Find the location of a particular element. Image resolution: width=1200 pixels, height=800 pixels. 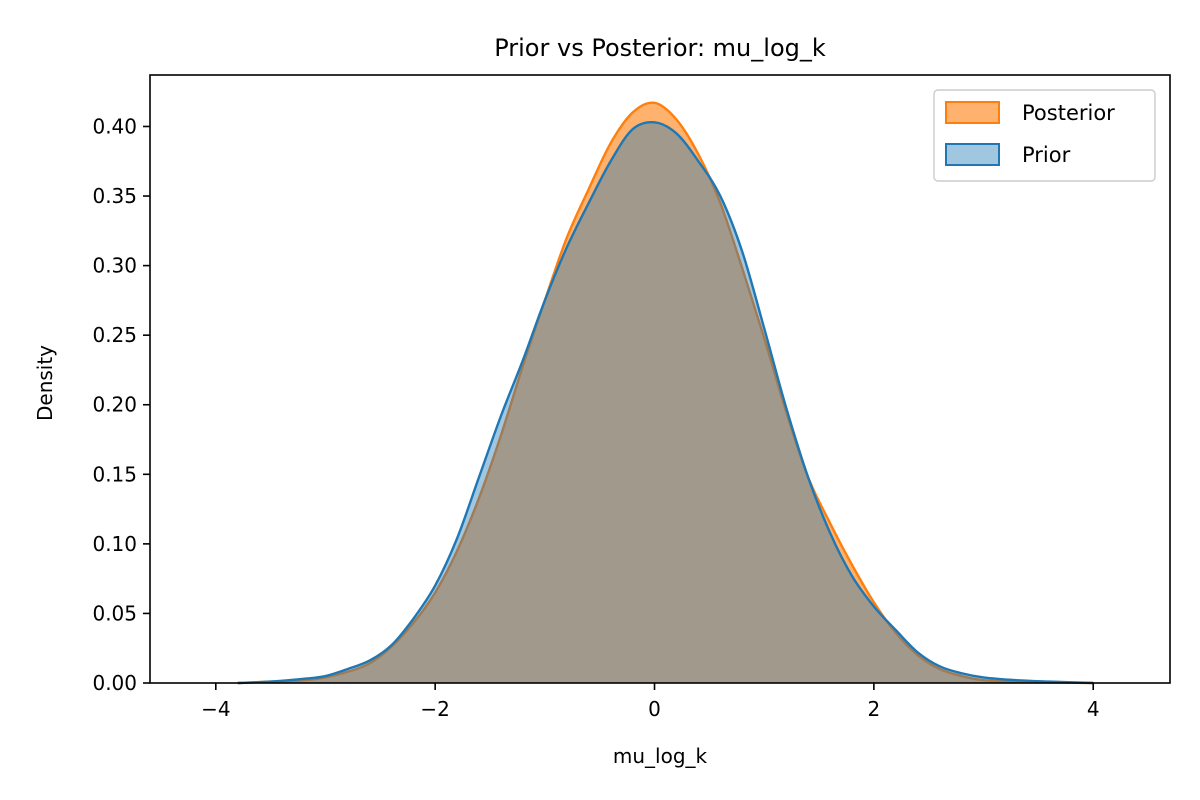

legend-swatch-prior is located at coordinates (972, 154).